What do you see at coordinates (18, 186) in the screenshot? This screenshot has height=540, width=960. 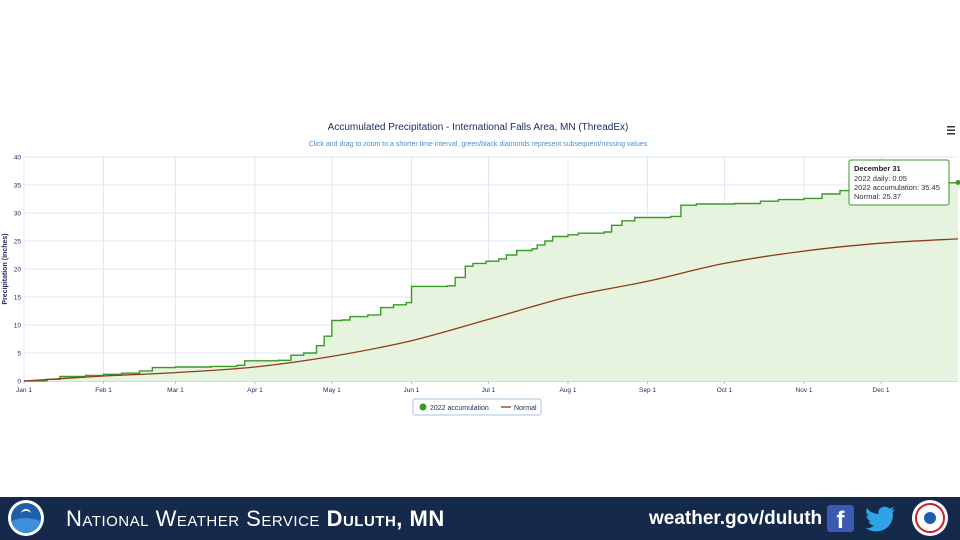 I see `y-tick-label: 35` at bounding box center [18, 186].